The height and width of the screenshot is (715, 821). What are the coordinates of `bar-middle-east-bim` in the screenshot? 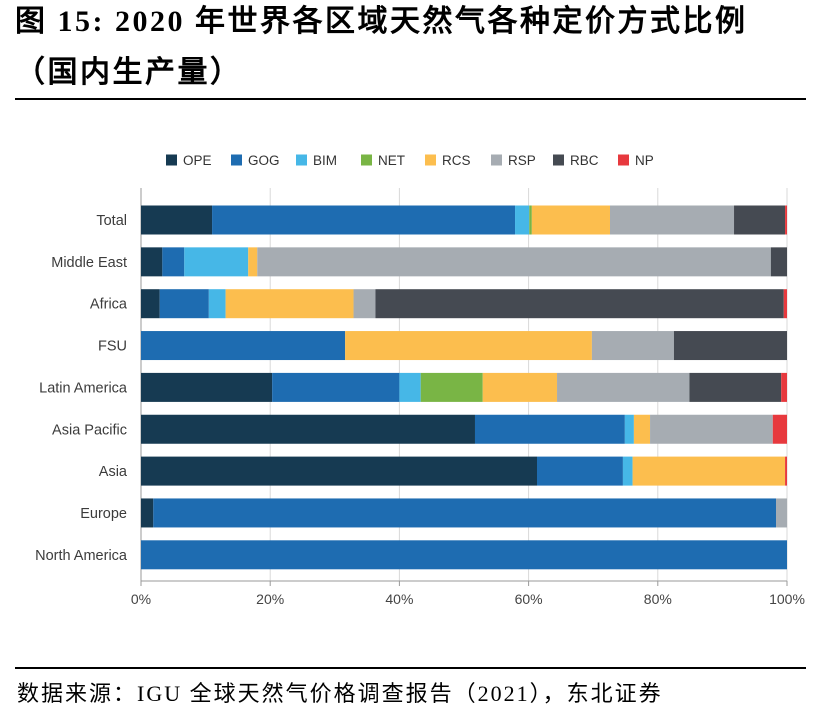 It's located at (216, 262).